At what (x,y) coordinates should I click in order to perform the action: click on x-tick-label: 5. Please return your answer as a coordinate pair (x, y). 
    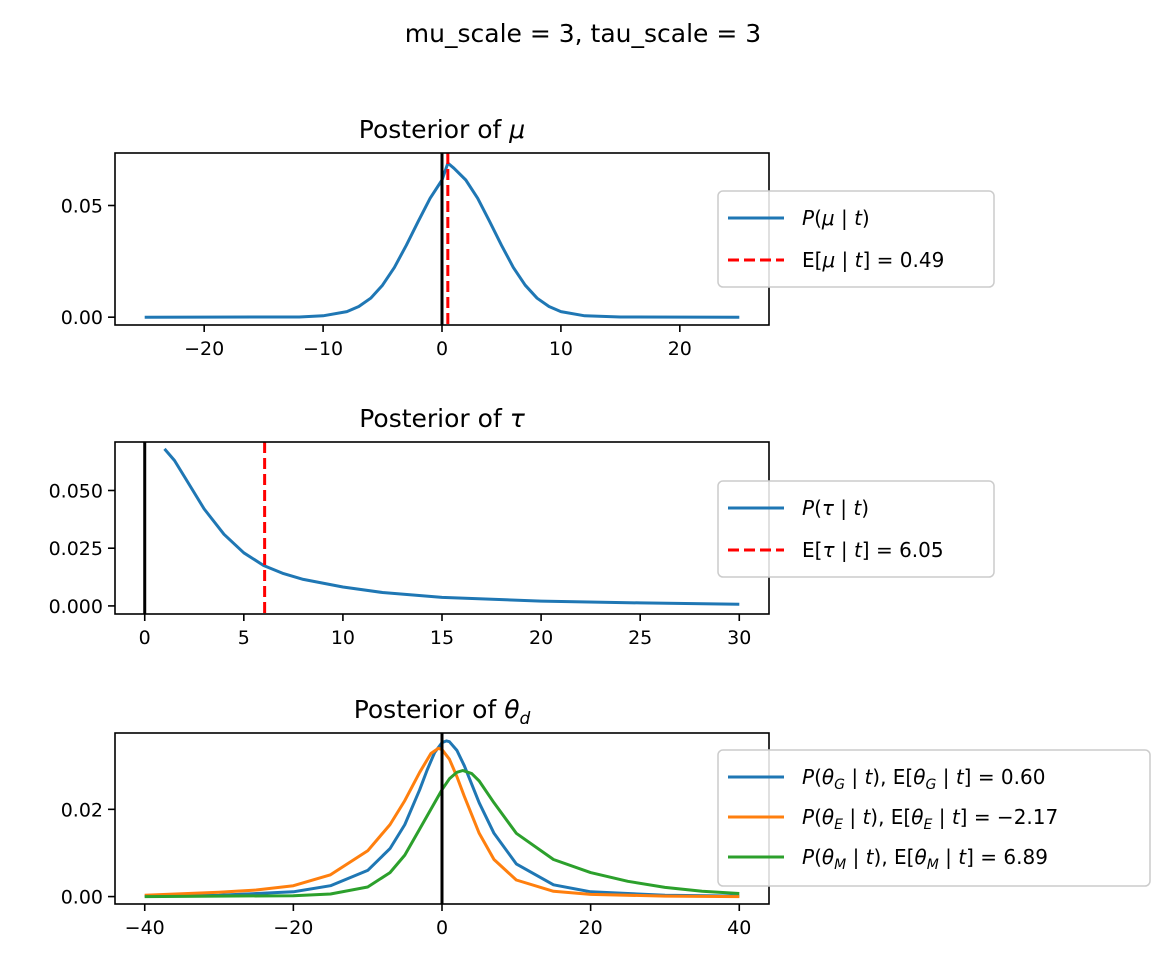
    Looking at the image, I should click on (244, 638).